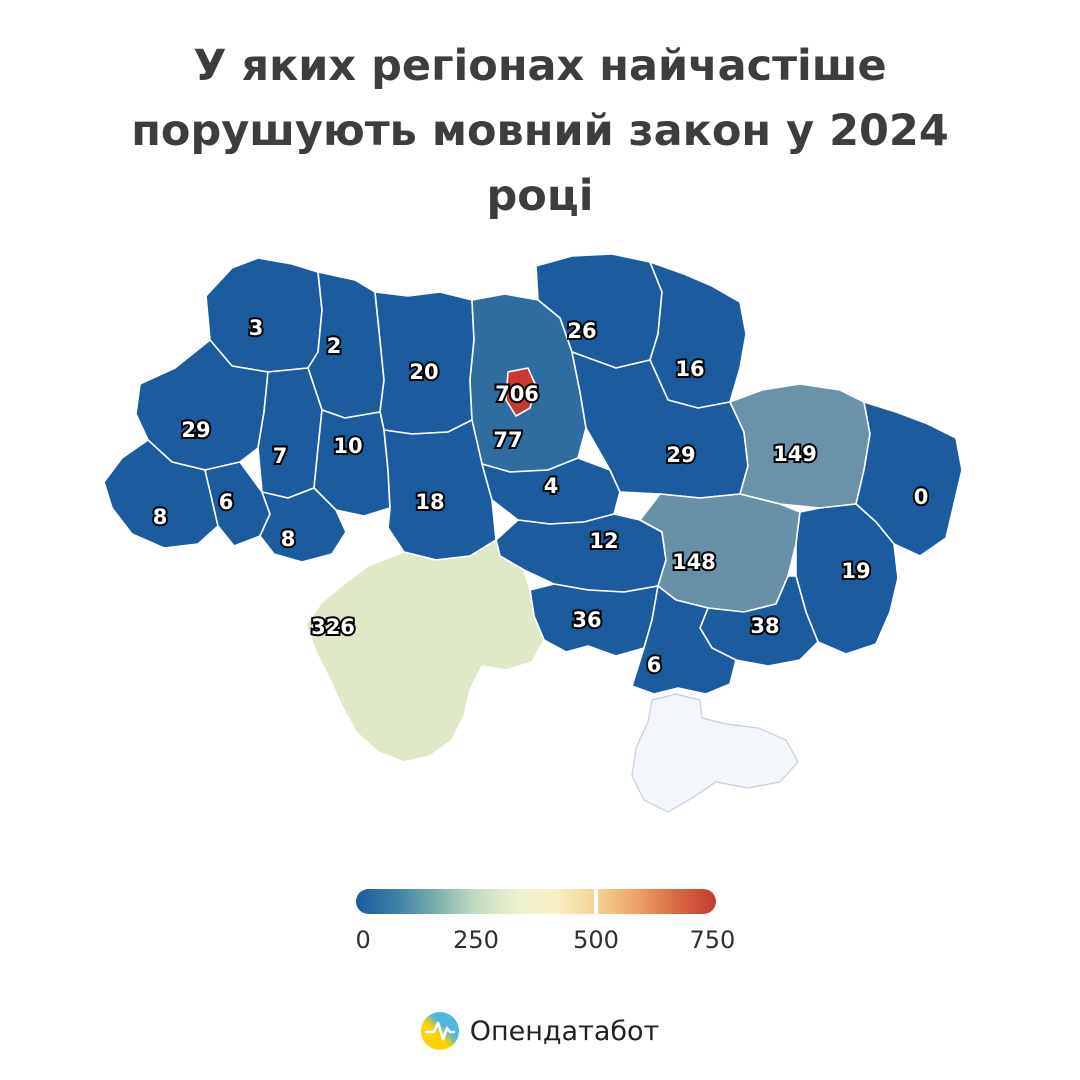 The height and width of the screenshot is (1080, 1080). What do you see at coordinates (290, 433) in the screenshot?
I see `region-ternopil` at bounding box center [290, 433].